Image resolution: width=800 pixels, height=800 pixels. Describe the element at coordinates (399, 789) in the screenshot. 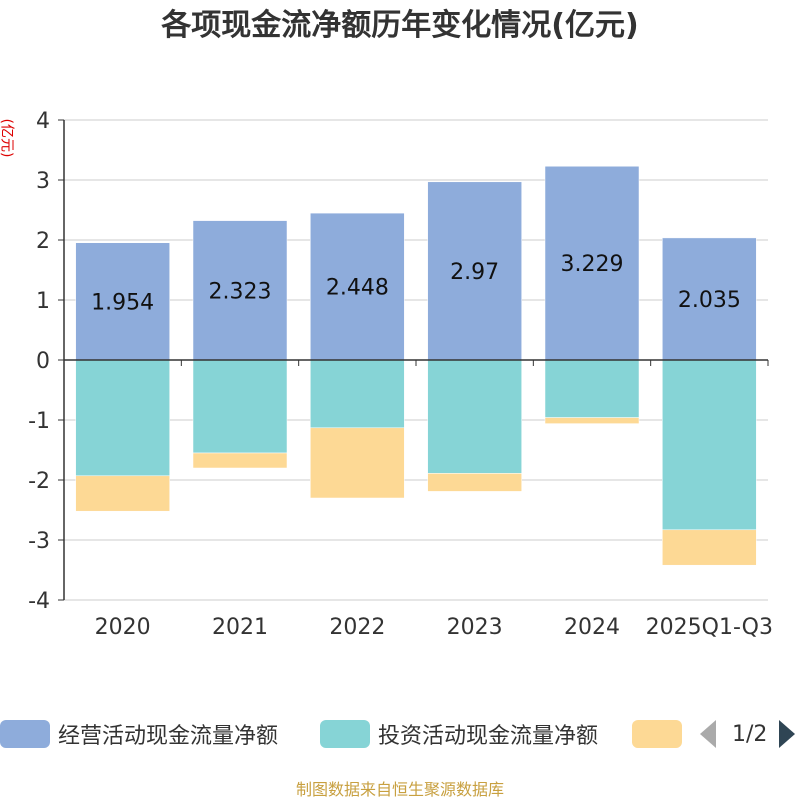

I see `source-note: 制图数据来自恒生聚源数据库` at that location.